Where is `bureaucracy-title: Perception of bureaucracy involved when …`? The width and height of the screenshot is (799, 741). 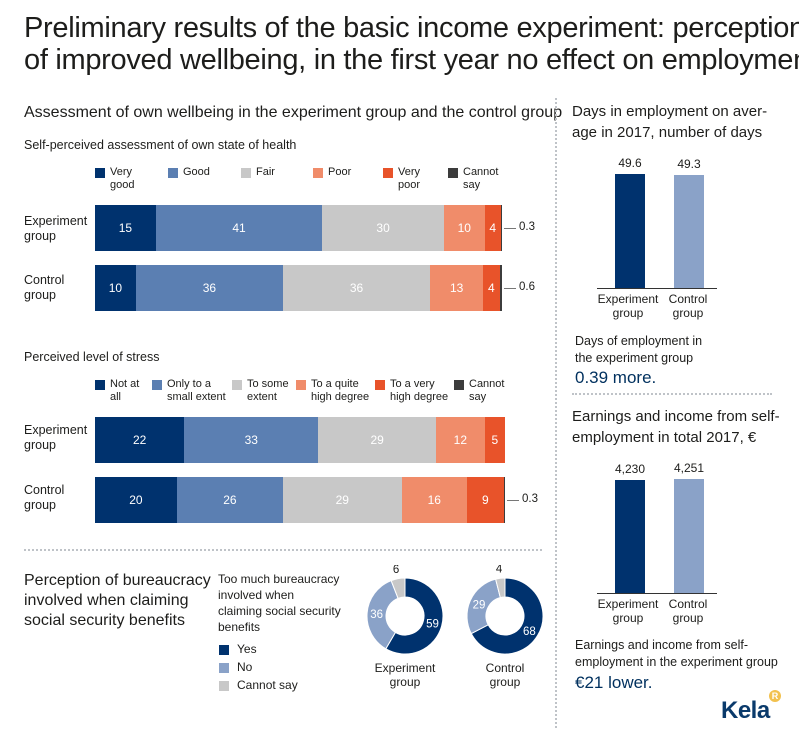
bureaucracy-title: Perception of bureaucracy involved when … is located at coordinates (117, 600).